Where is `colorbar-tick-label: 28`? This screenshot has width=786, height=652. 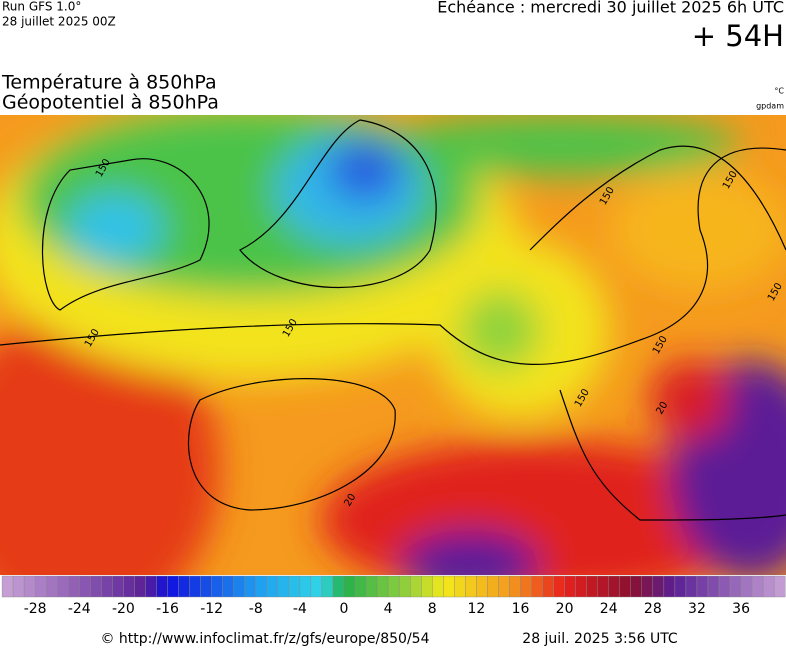
colorbar-tick-label: 28 is located at coordinates (653, 609).